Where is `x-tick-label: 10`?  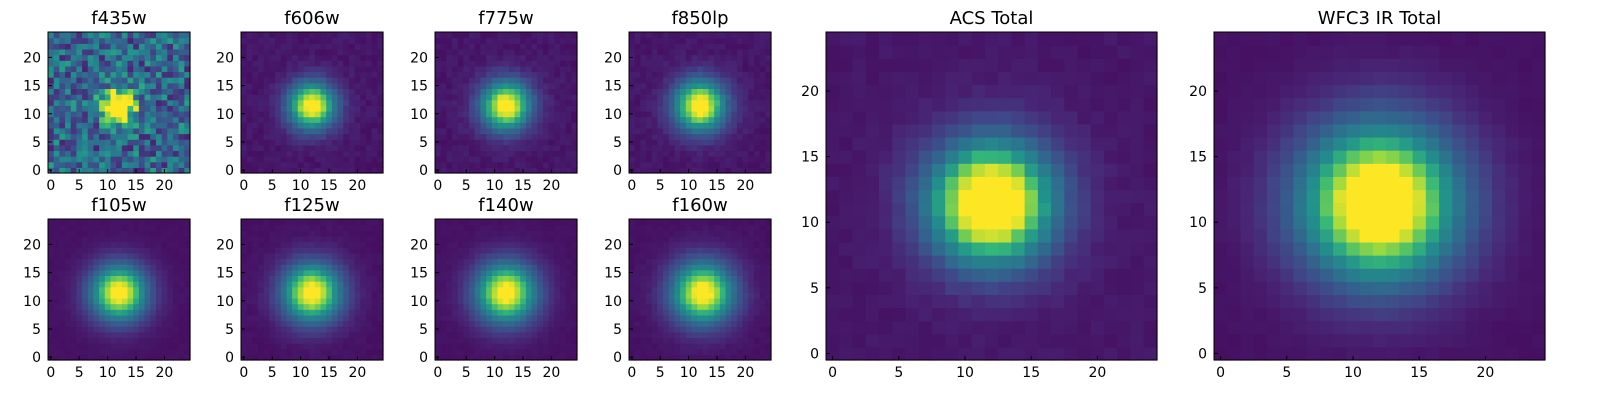
x-tick-label: 10 is located at coordinates (495, 186).